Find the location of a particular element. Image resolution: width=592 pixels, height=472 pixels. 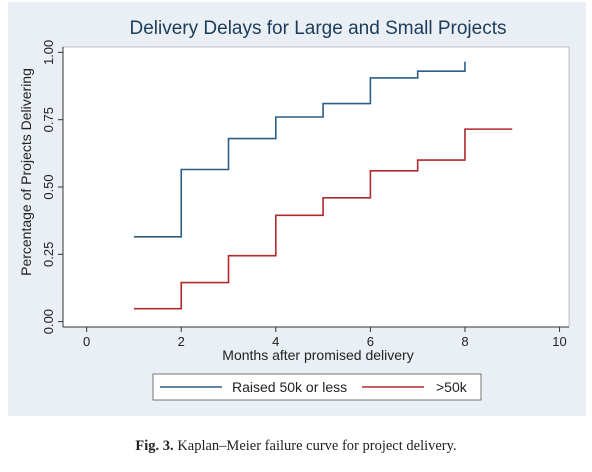

figure-caption-label: Fig. 3. is located at coordinates (154, 446).